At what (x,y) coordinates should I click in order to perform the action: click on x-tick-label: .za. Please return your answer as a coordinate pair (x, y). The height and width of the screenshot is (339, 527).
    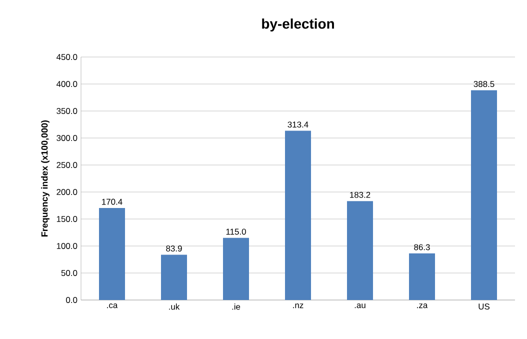
    Looking at the image, I should click on (422, 306).